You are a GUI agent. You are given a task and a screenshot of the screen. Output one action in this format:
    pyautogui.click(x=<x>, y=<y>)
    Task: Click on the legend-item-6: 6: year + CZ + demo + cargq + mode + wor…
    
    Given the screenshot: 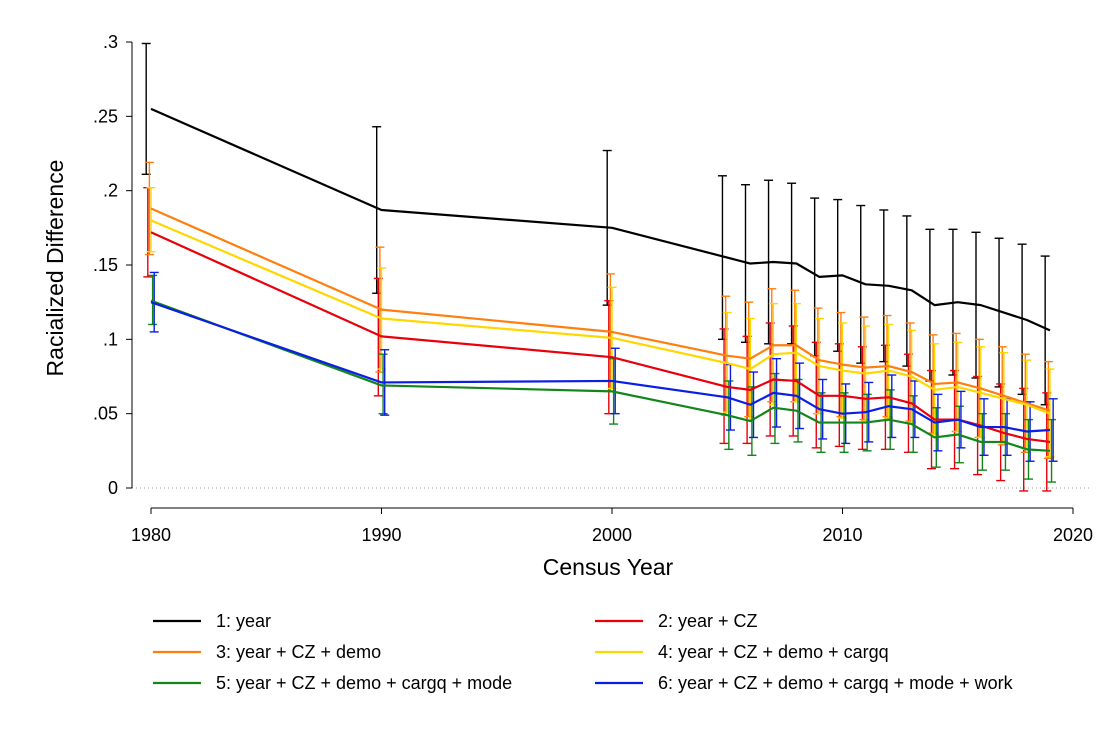 What is the action you would take?
    pyautogui.click(x=804, y=683)
    